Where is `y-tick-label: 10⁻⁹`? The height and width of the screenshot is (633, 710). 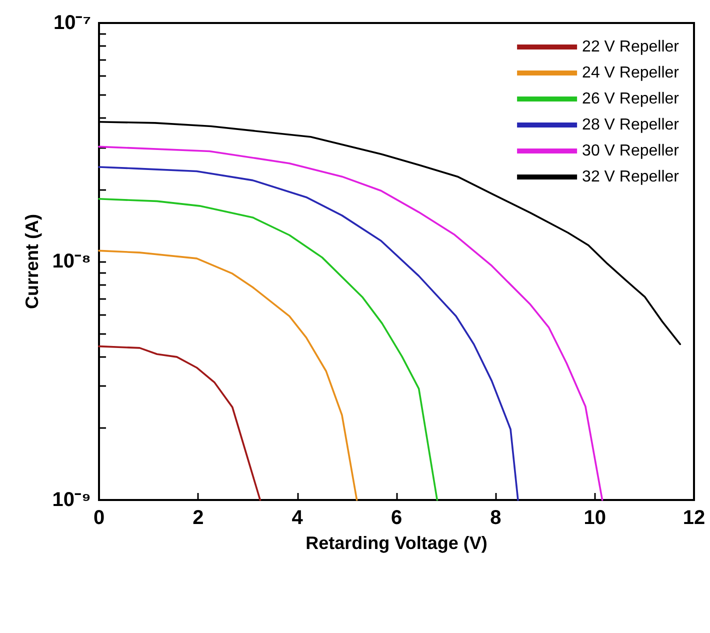
y-tick-label: 10⁻⁹ is located at coordinates (71, 500).